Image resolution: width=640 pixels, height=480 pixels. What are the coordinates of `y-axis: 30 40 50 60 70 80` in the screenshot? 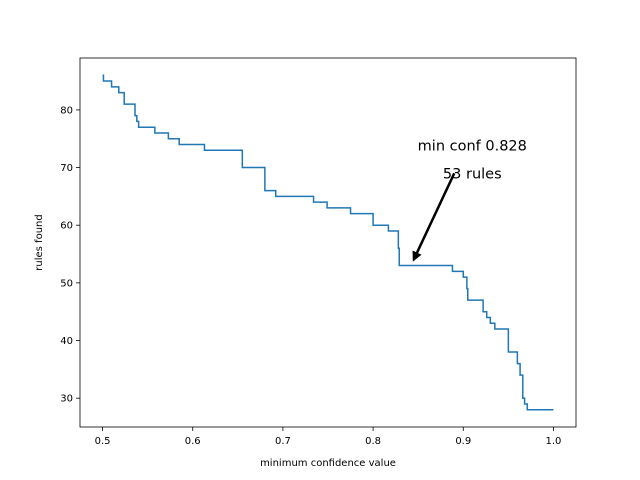 It's located at (70, 255).